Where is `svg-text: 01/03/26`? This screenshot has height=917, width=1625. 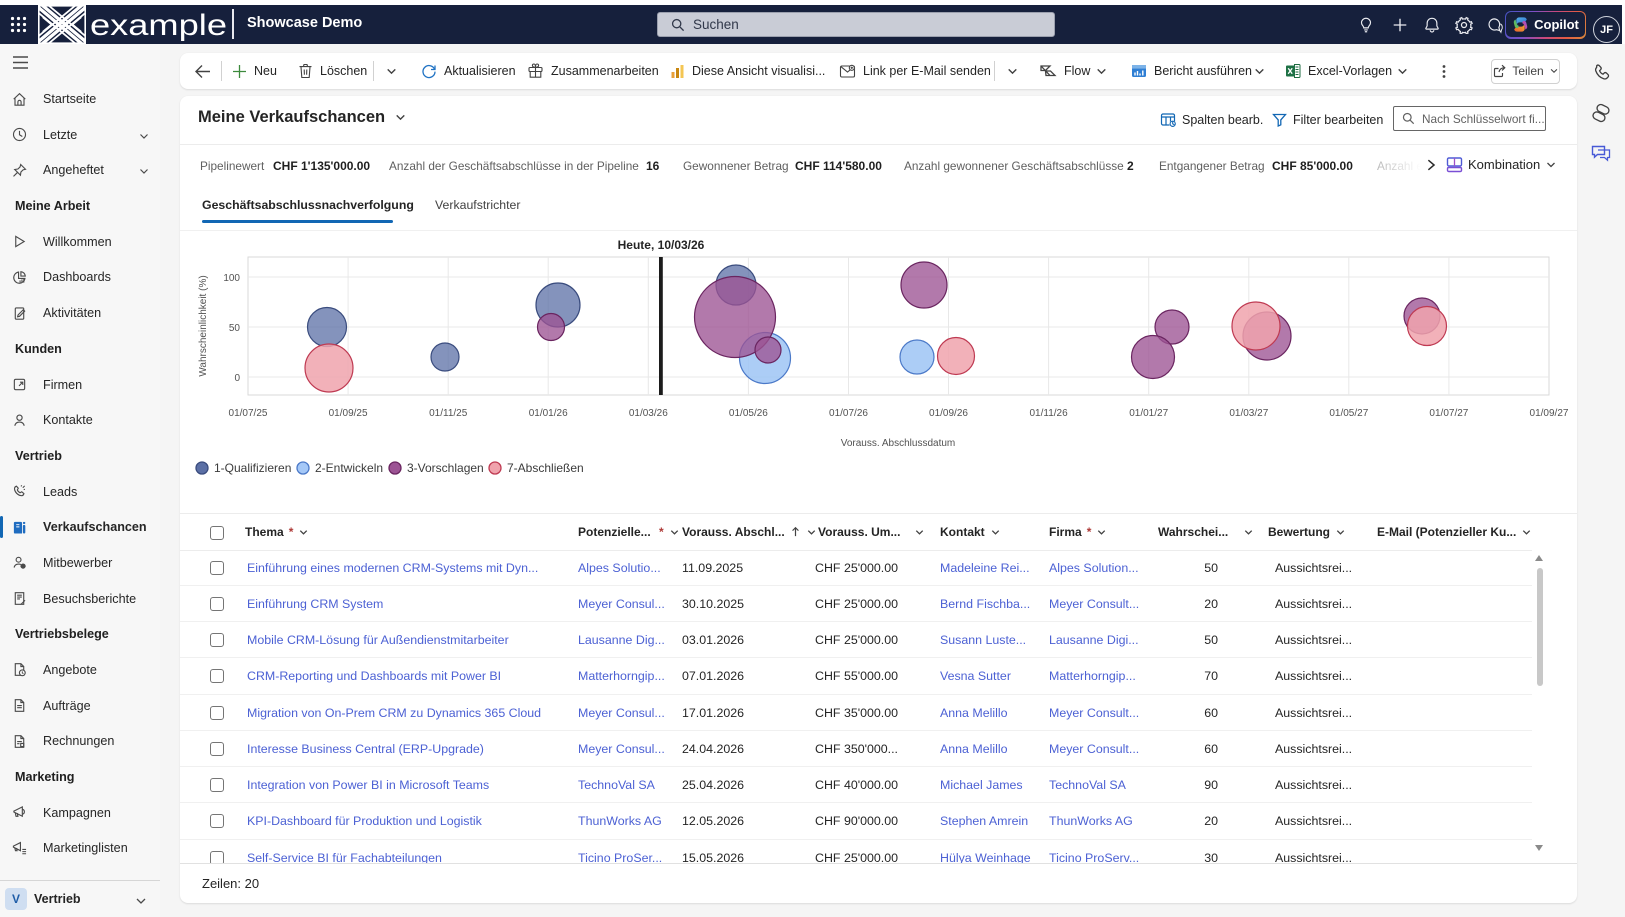
svg-text: 01/03/26 is located at coordinates (648, 413).